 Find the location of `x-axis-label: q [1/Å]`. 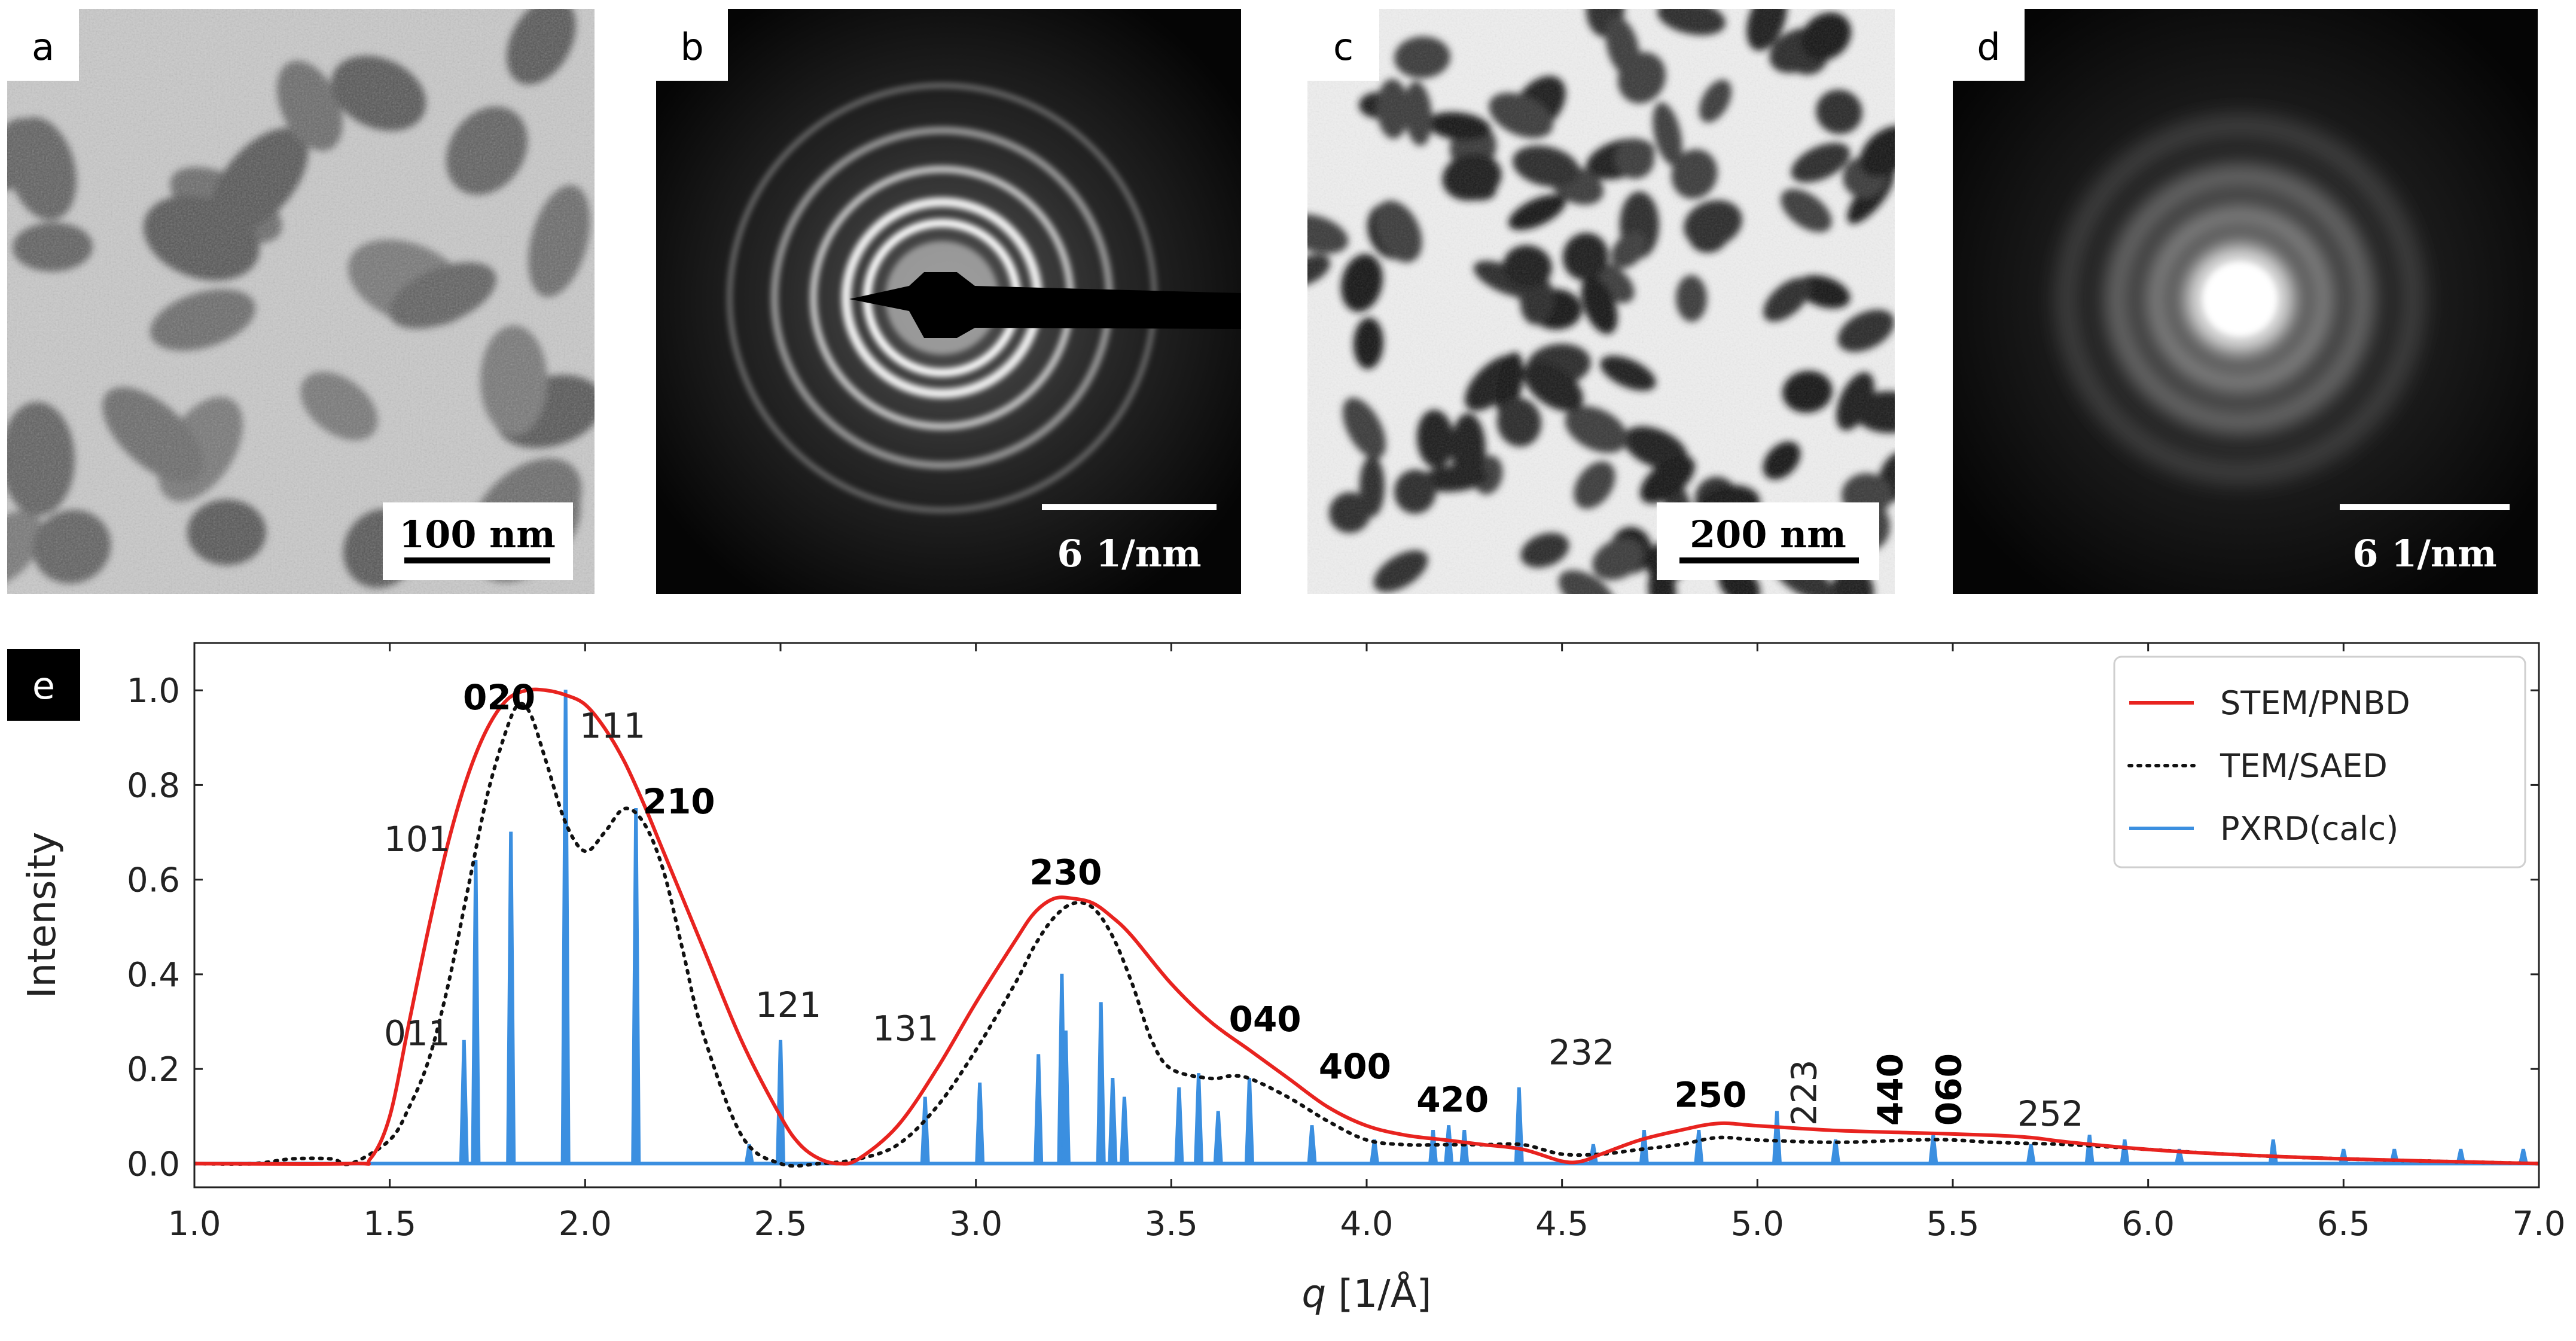

x-axis-label: q [1/Å] is located at coordinates (1367, 1293).